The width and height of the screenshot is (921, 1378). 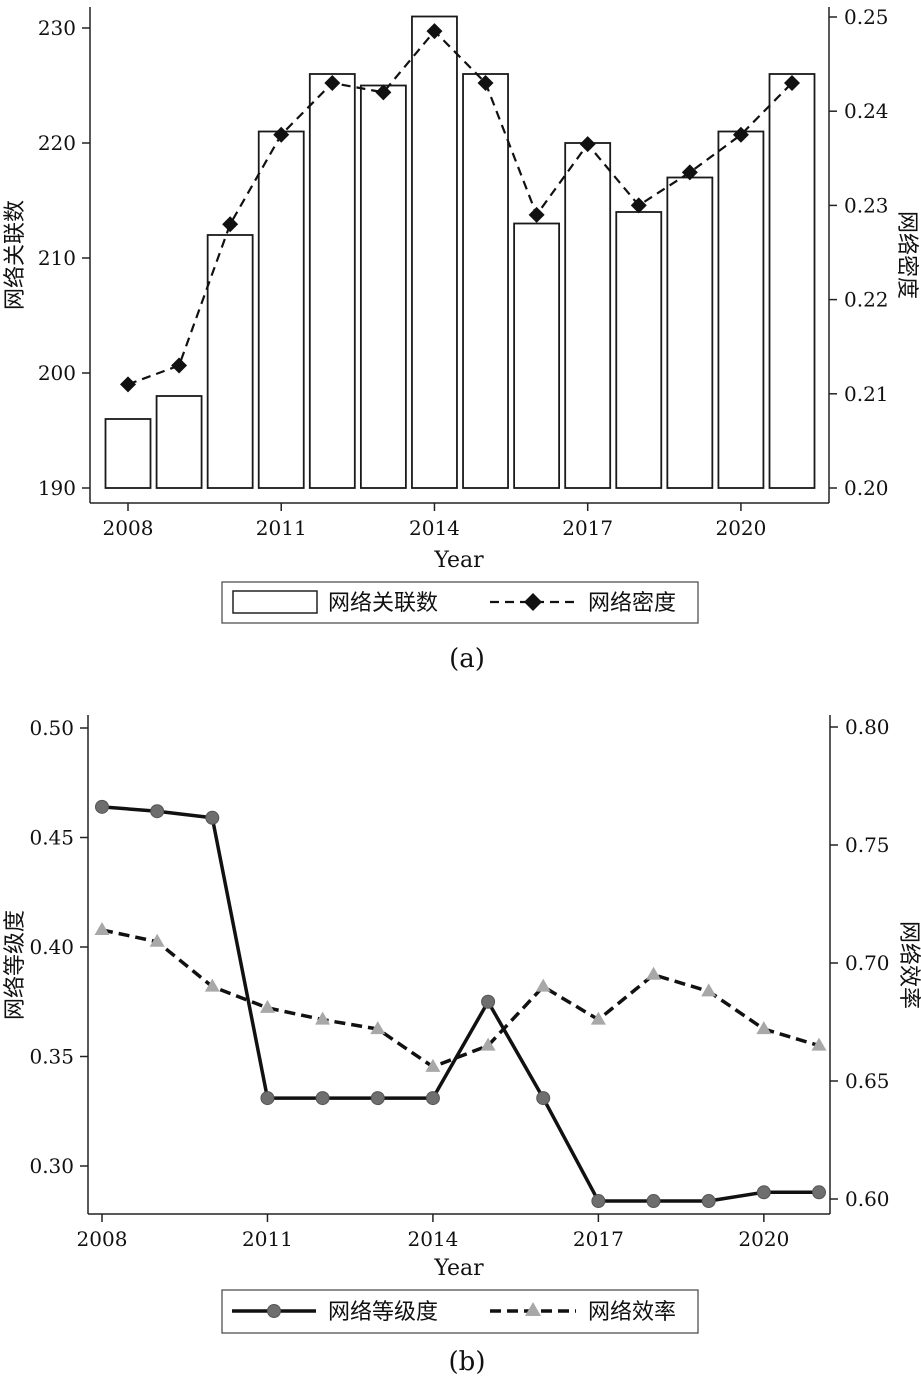 I want to click on bar-2017, so click(x=588, y=315).